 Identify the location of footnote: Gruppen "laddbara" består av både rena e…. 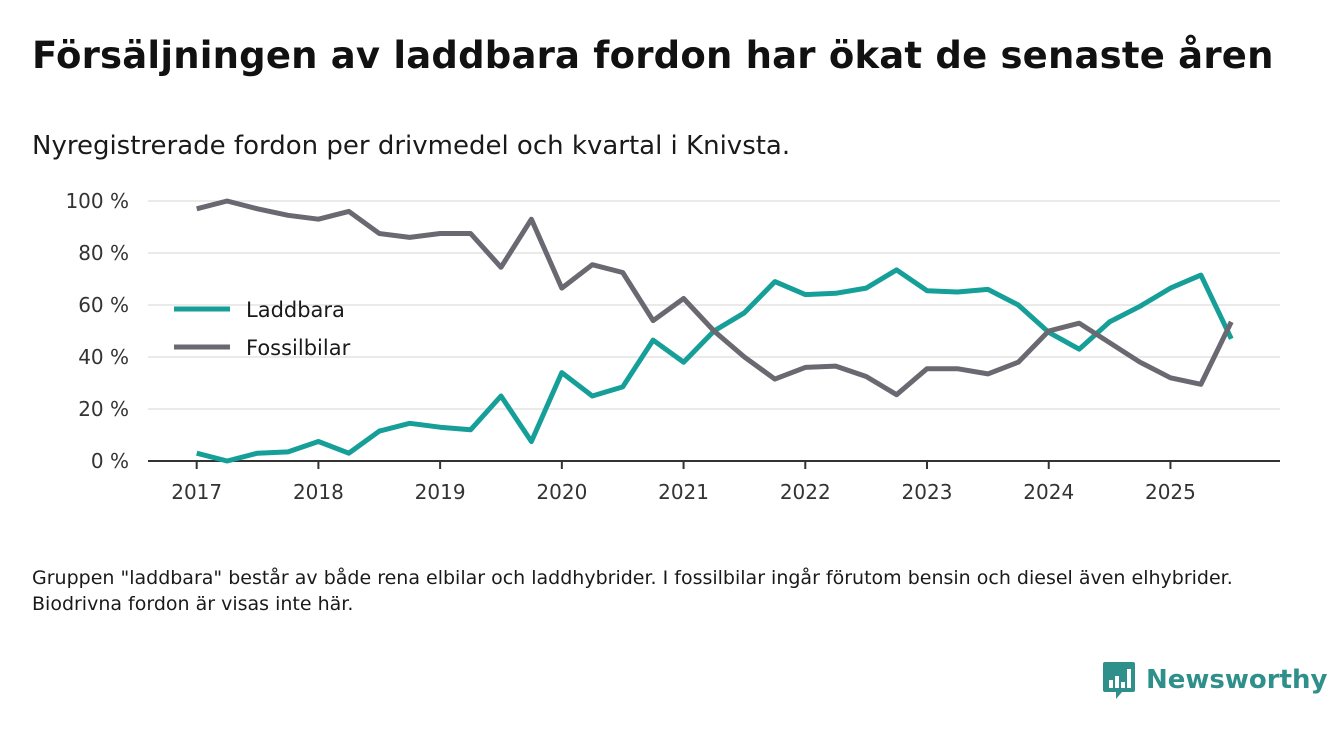
(632, 591).